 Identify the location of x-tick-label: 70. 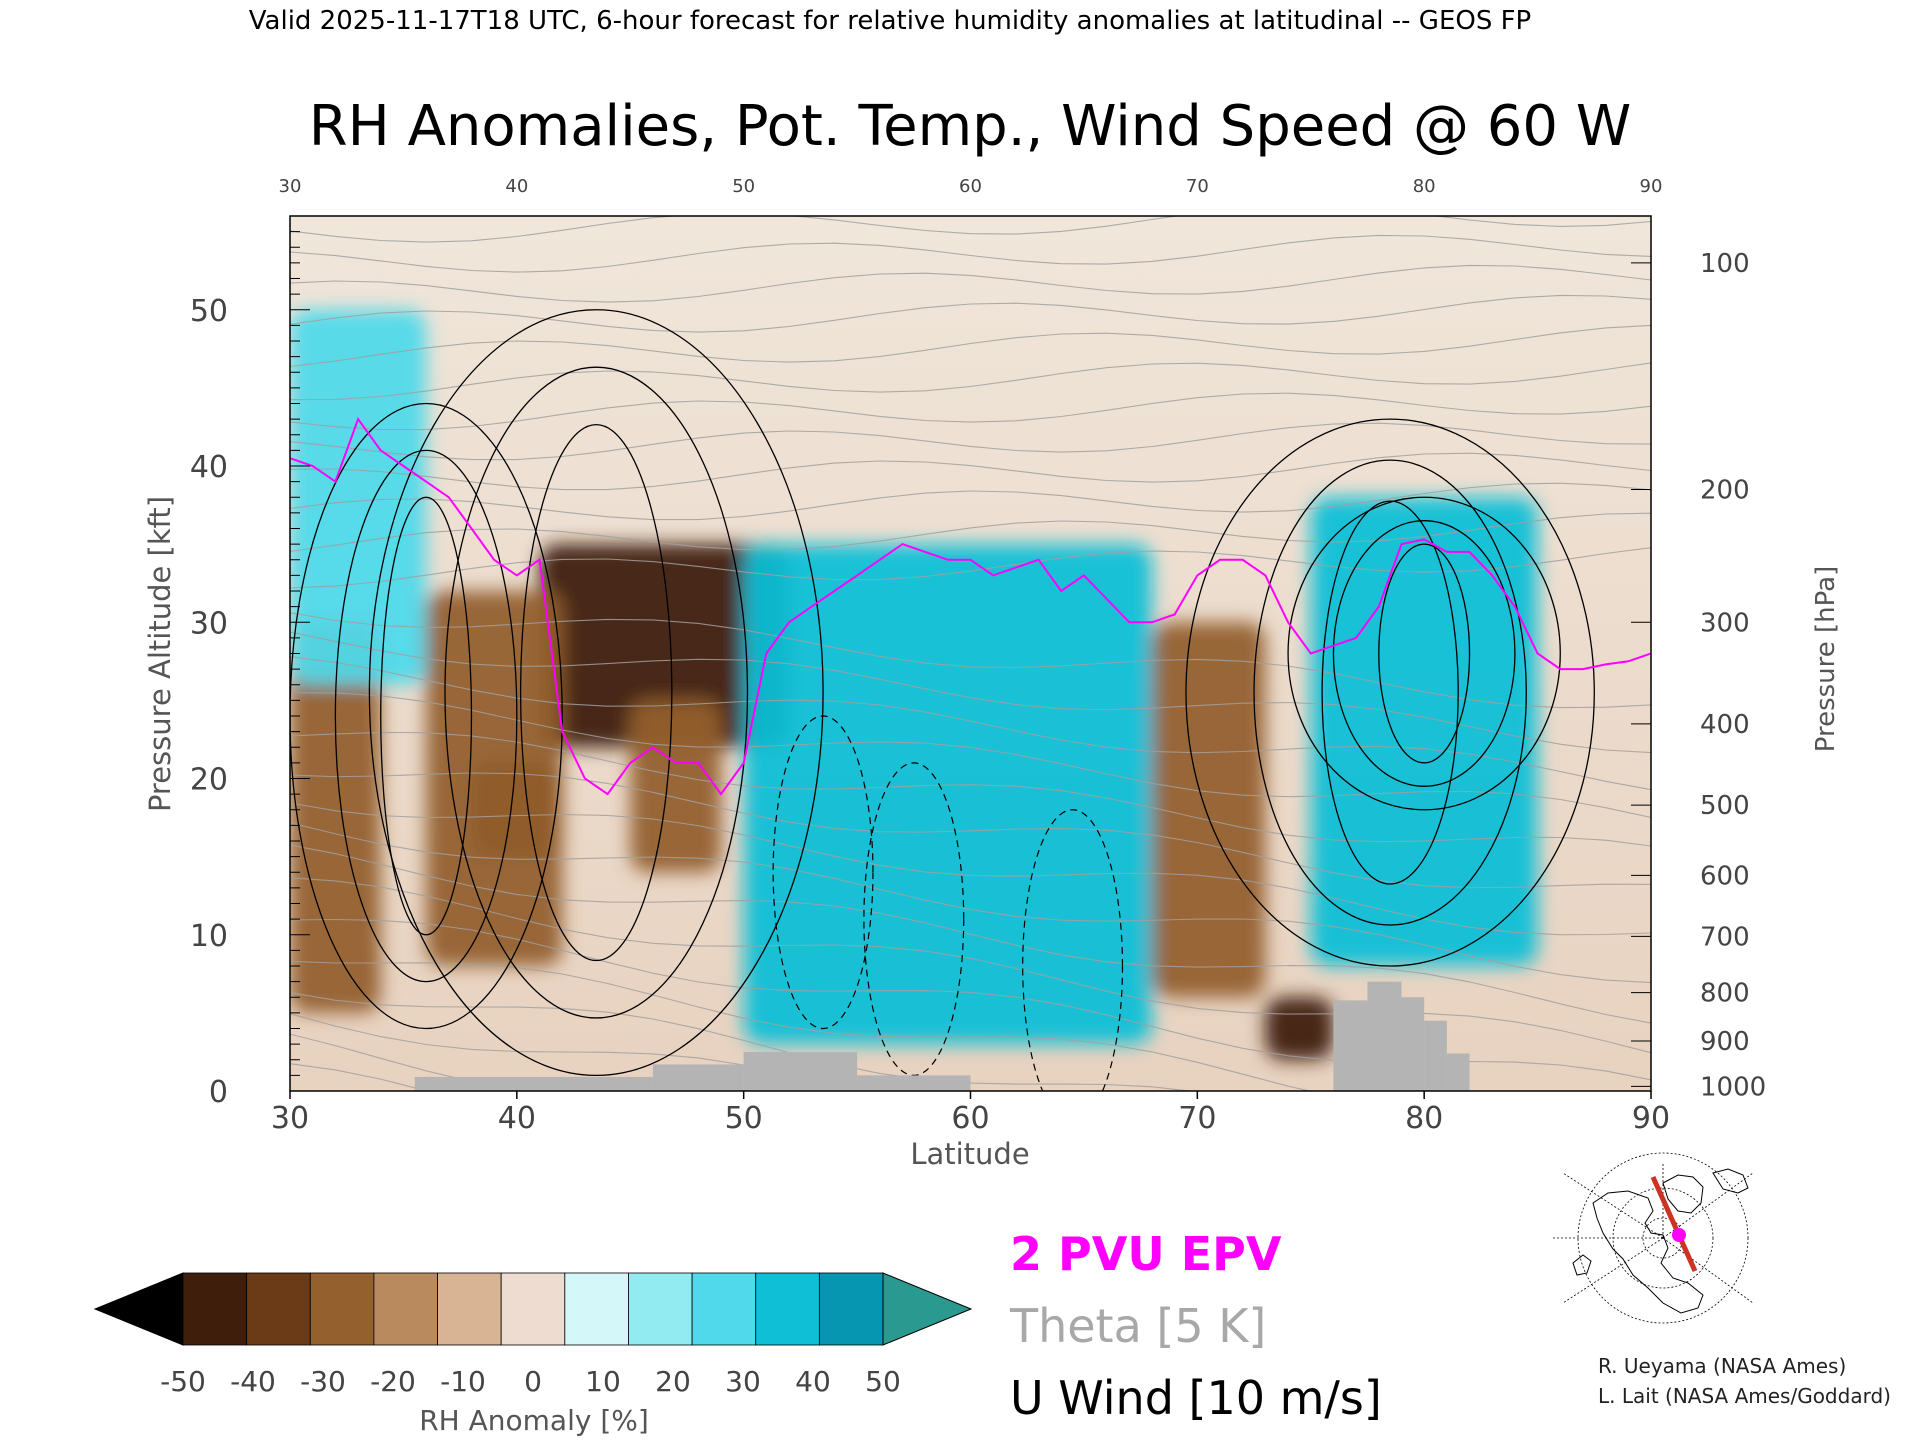
(1197, 1118).